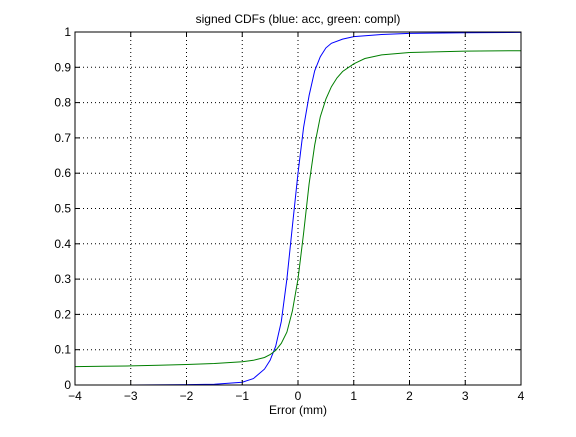  I want to click on y-tick-label: 0.4, so click(62, 244).